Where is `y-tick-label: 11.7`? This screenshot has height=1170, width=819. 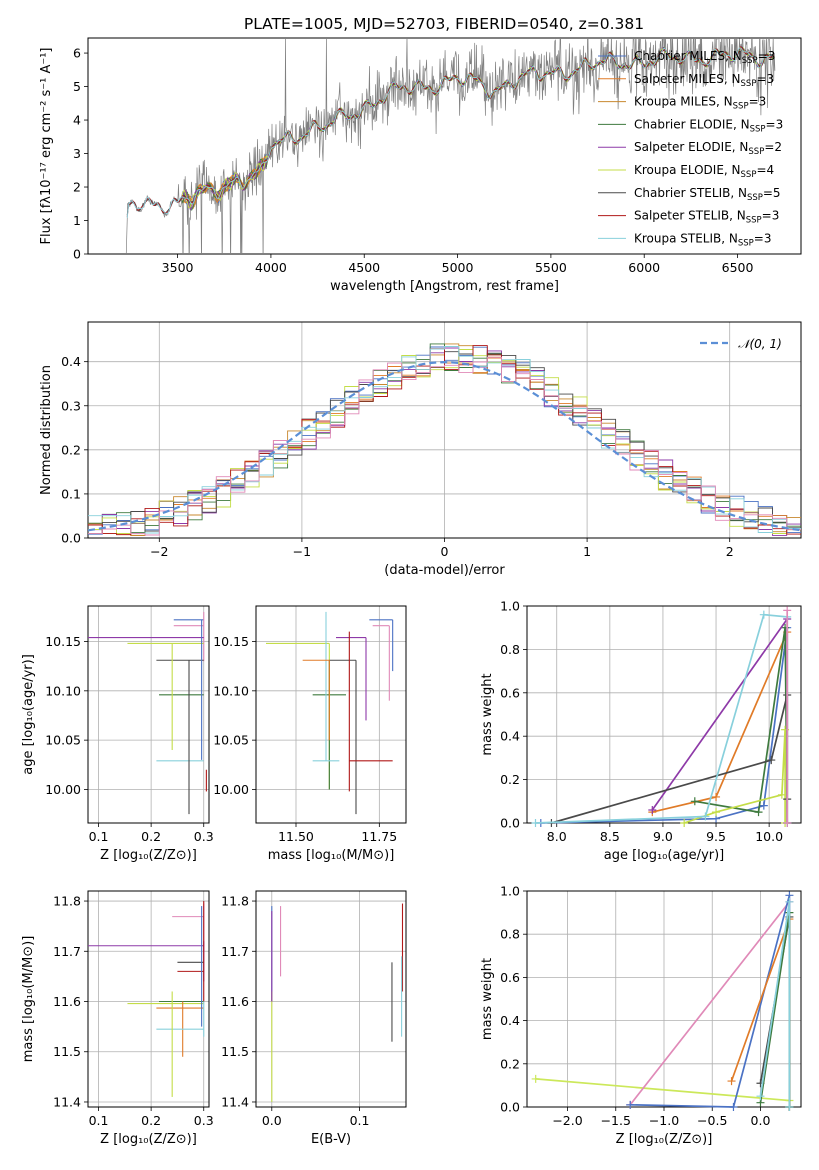
y-tick-label: 11.7 is located at coordinates (235, 951).